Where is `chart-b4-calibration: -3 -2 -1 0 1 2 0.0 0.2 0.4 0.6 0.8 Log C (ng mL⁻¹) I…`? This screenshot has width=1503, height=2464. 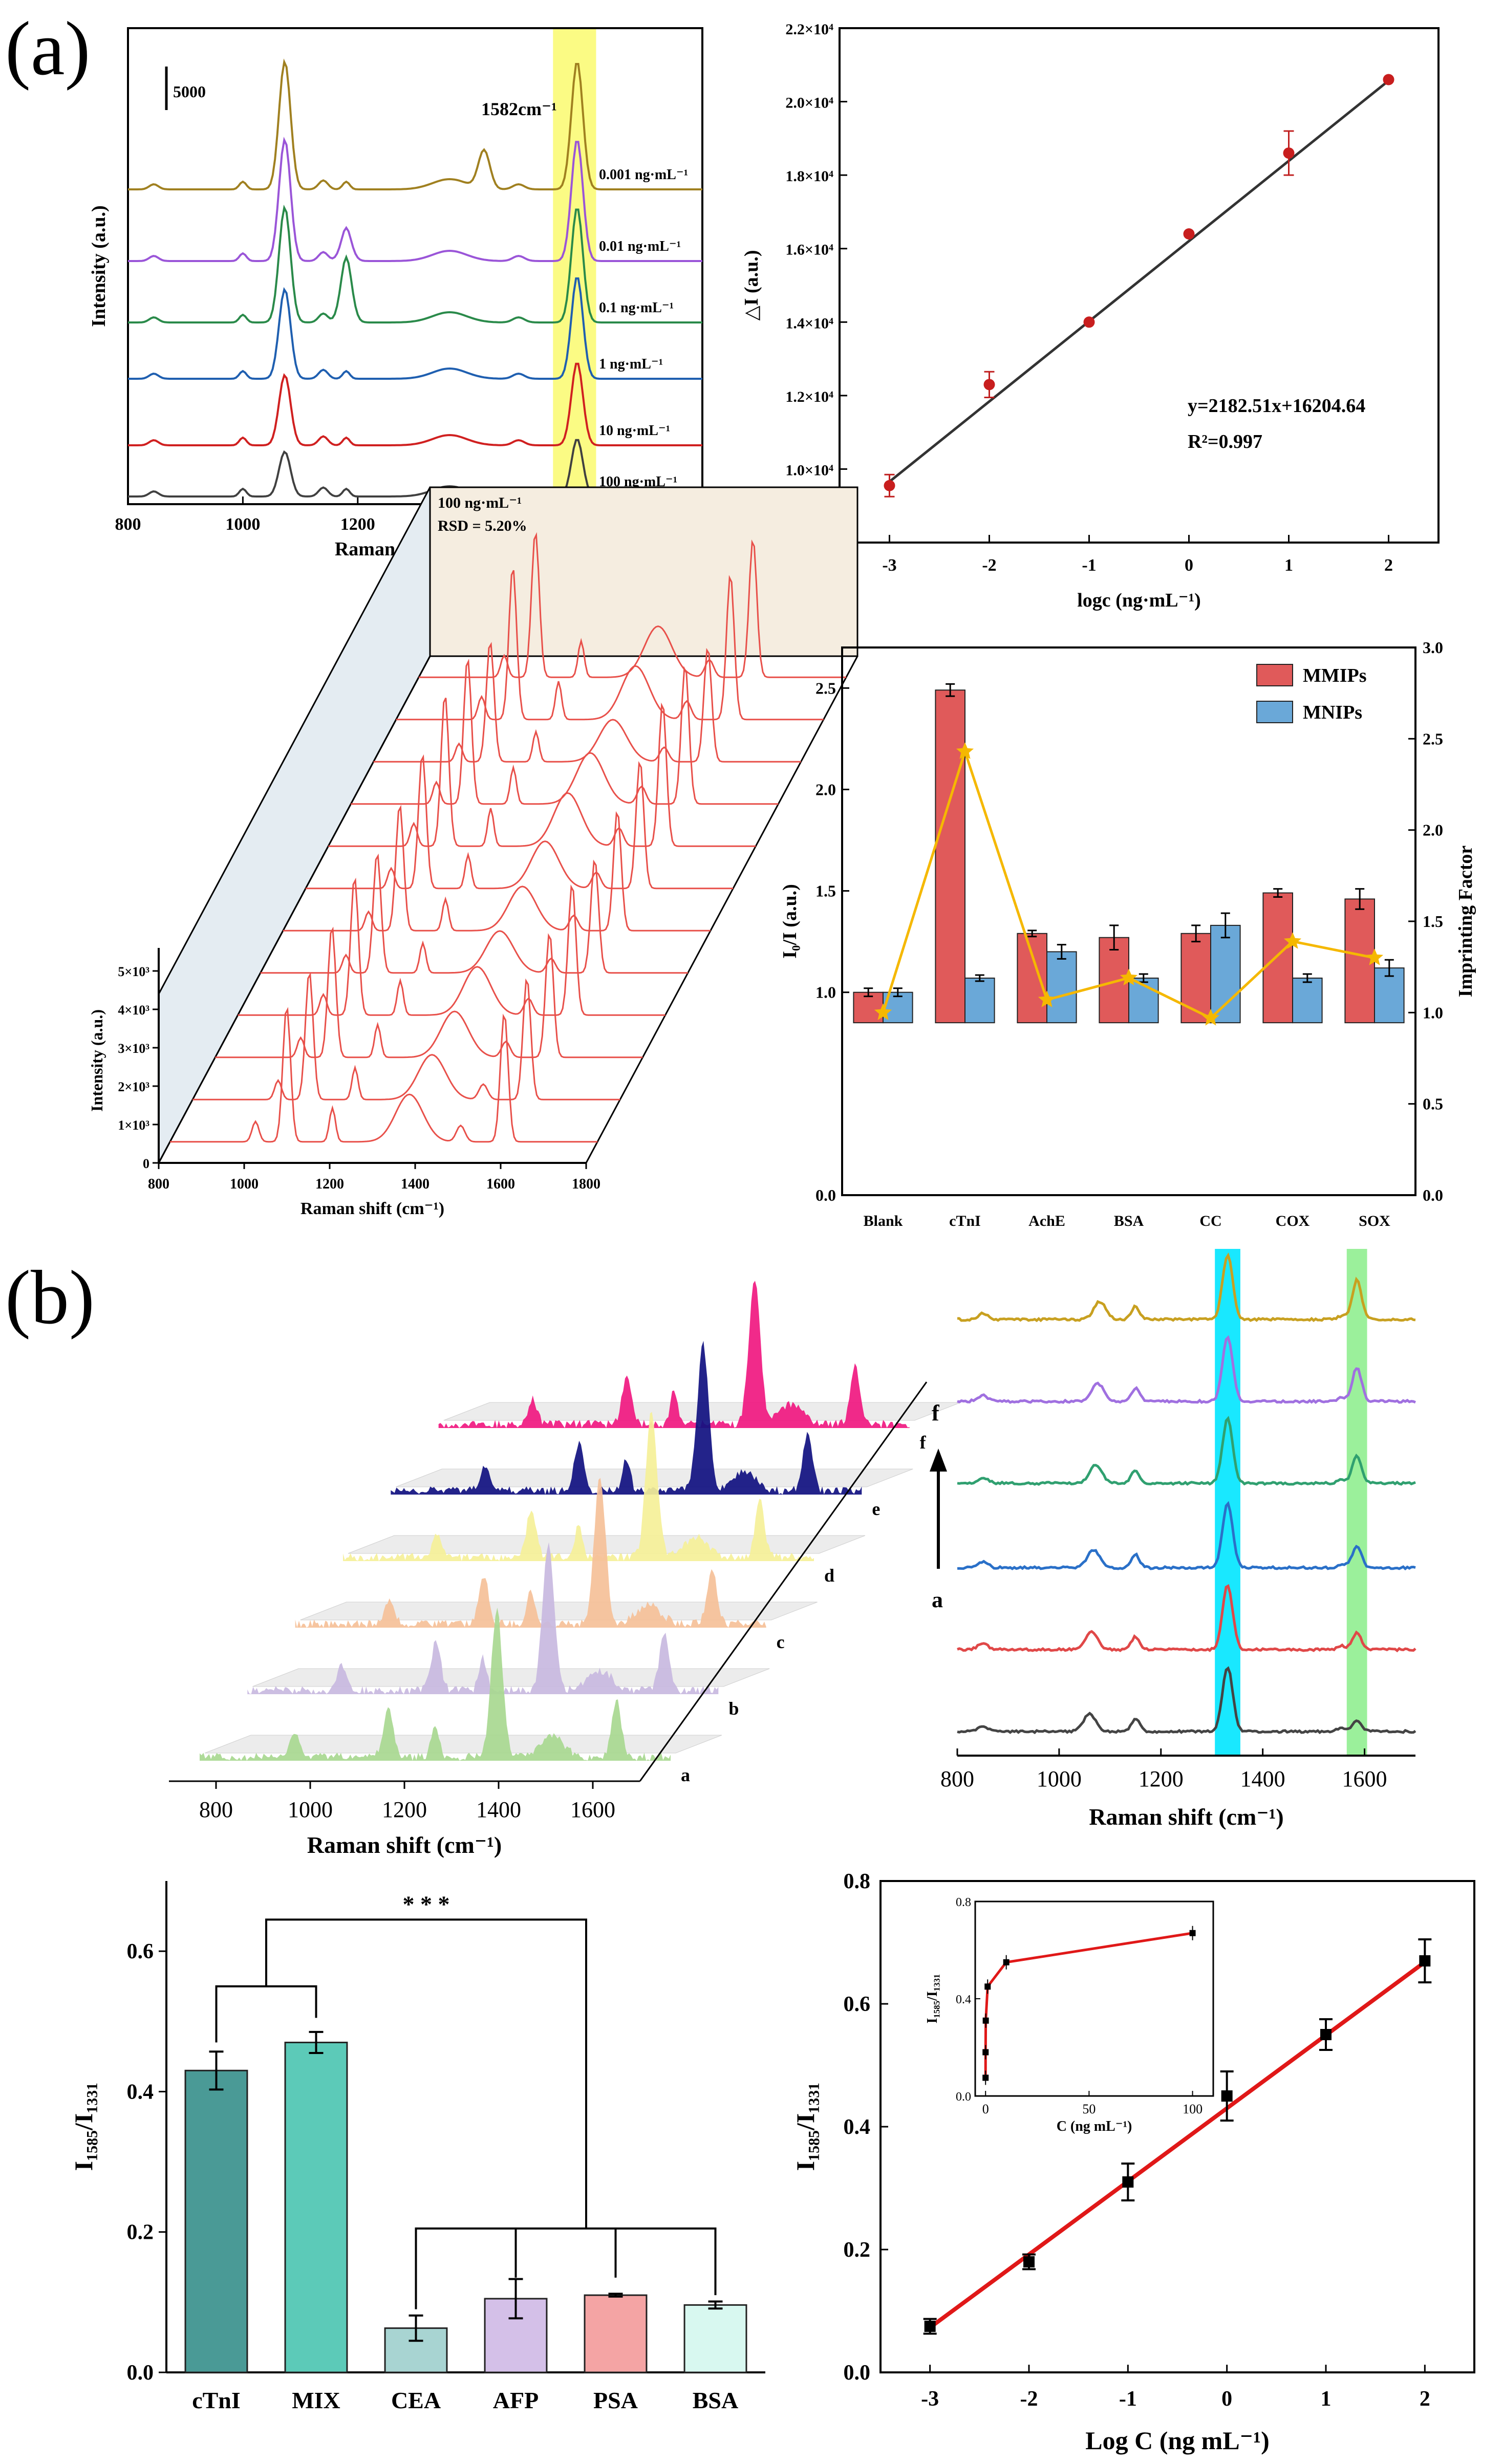
chart-b4-calibration: -3 -2 -1 0 1 2 0.0 0.2 0.4 0.6 0.8 Log C (ng mL⁻¹) I… is located at coordinates (1133, 2162).